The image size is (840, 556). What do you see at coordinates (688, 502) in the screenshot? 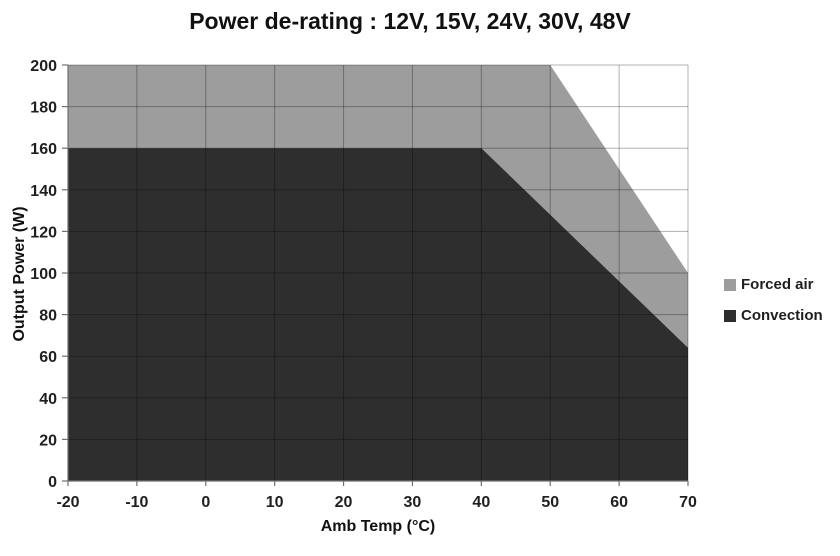
I see `x-tick-label: 70` at bounding box center [688, 502].